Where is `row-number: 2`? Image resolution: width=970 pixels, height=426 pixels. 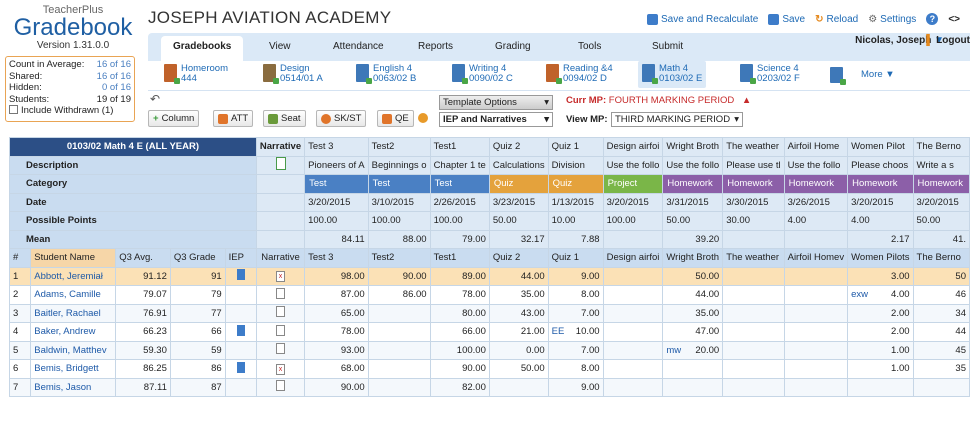 row-number: 2 is located at coordinates (20, 295).